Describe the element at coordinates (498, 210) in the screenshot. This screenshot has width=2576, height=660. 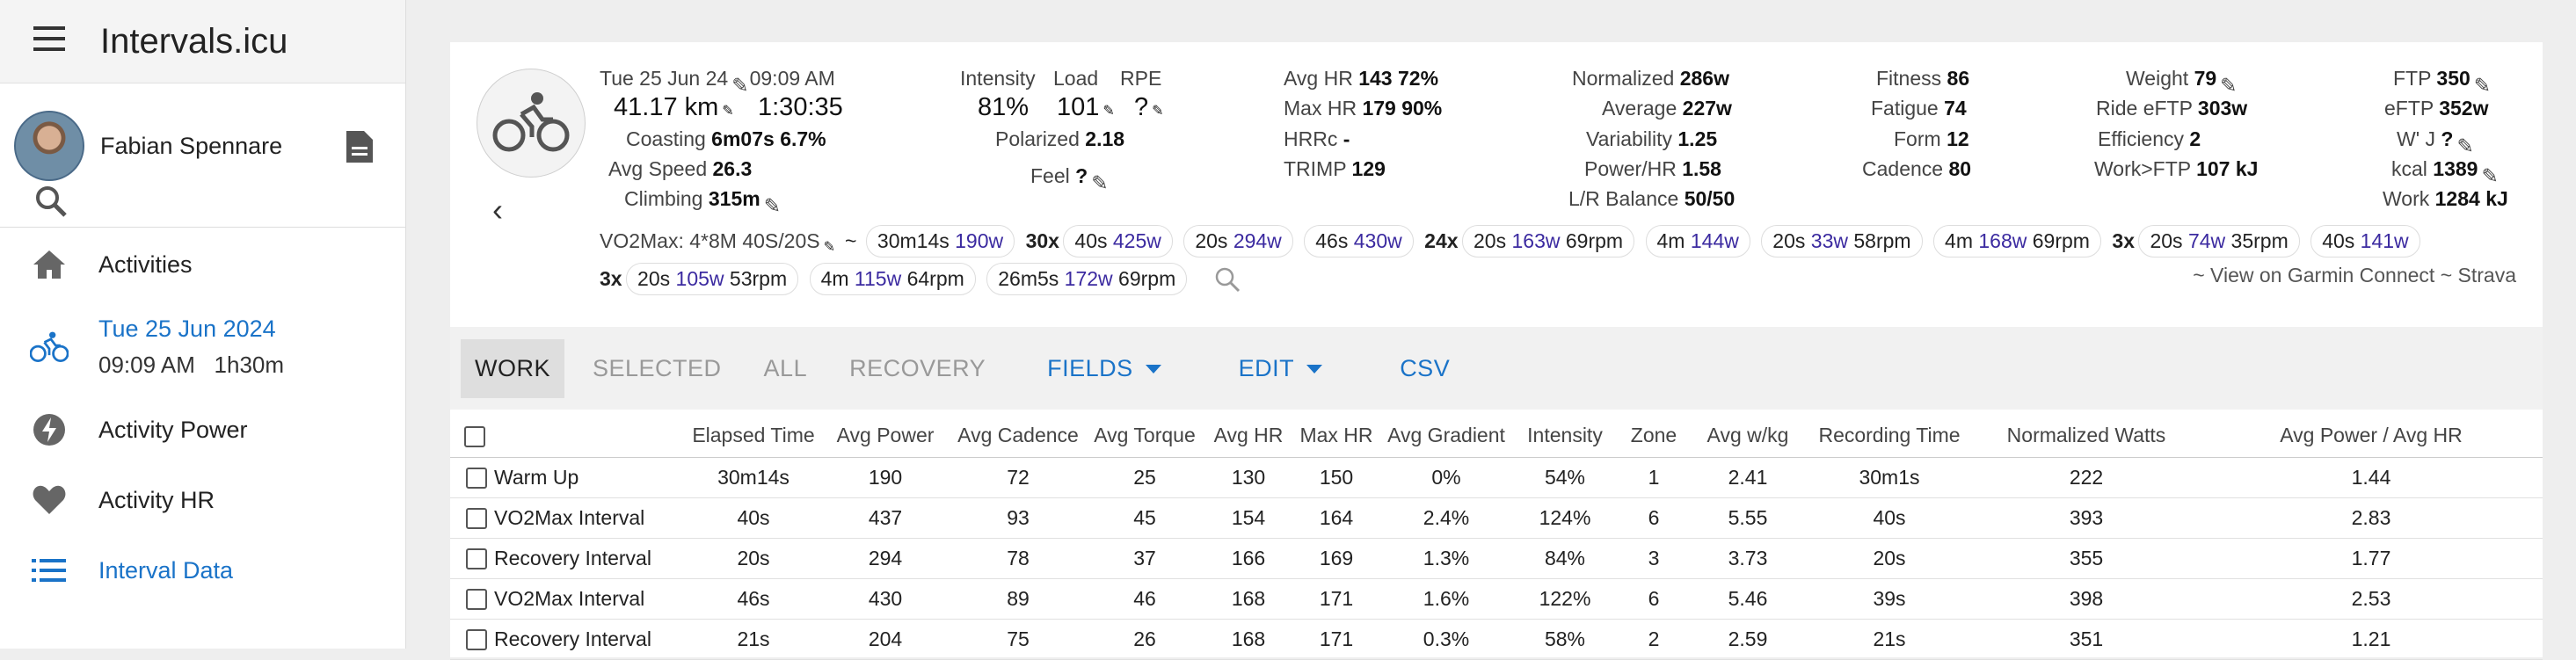
I see `back-chevron-icon: ‹` at that location.